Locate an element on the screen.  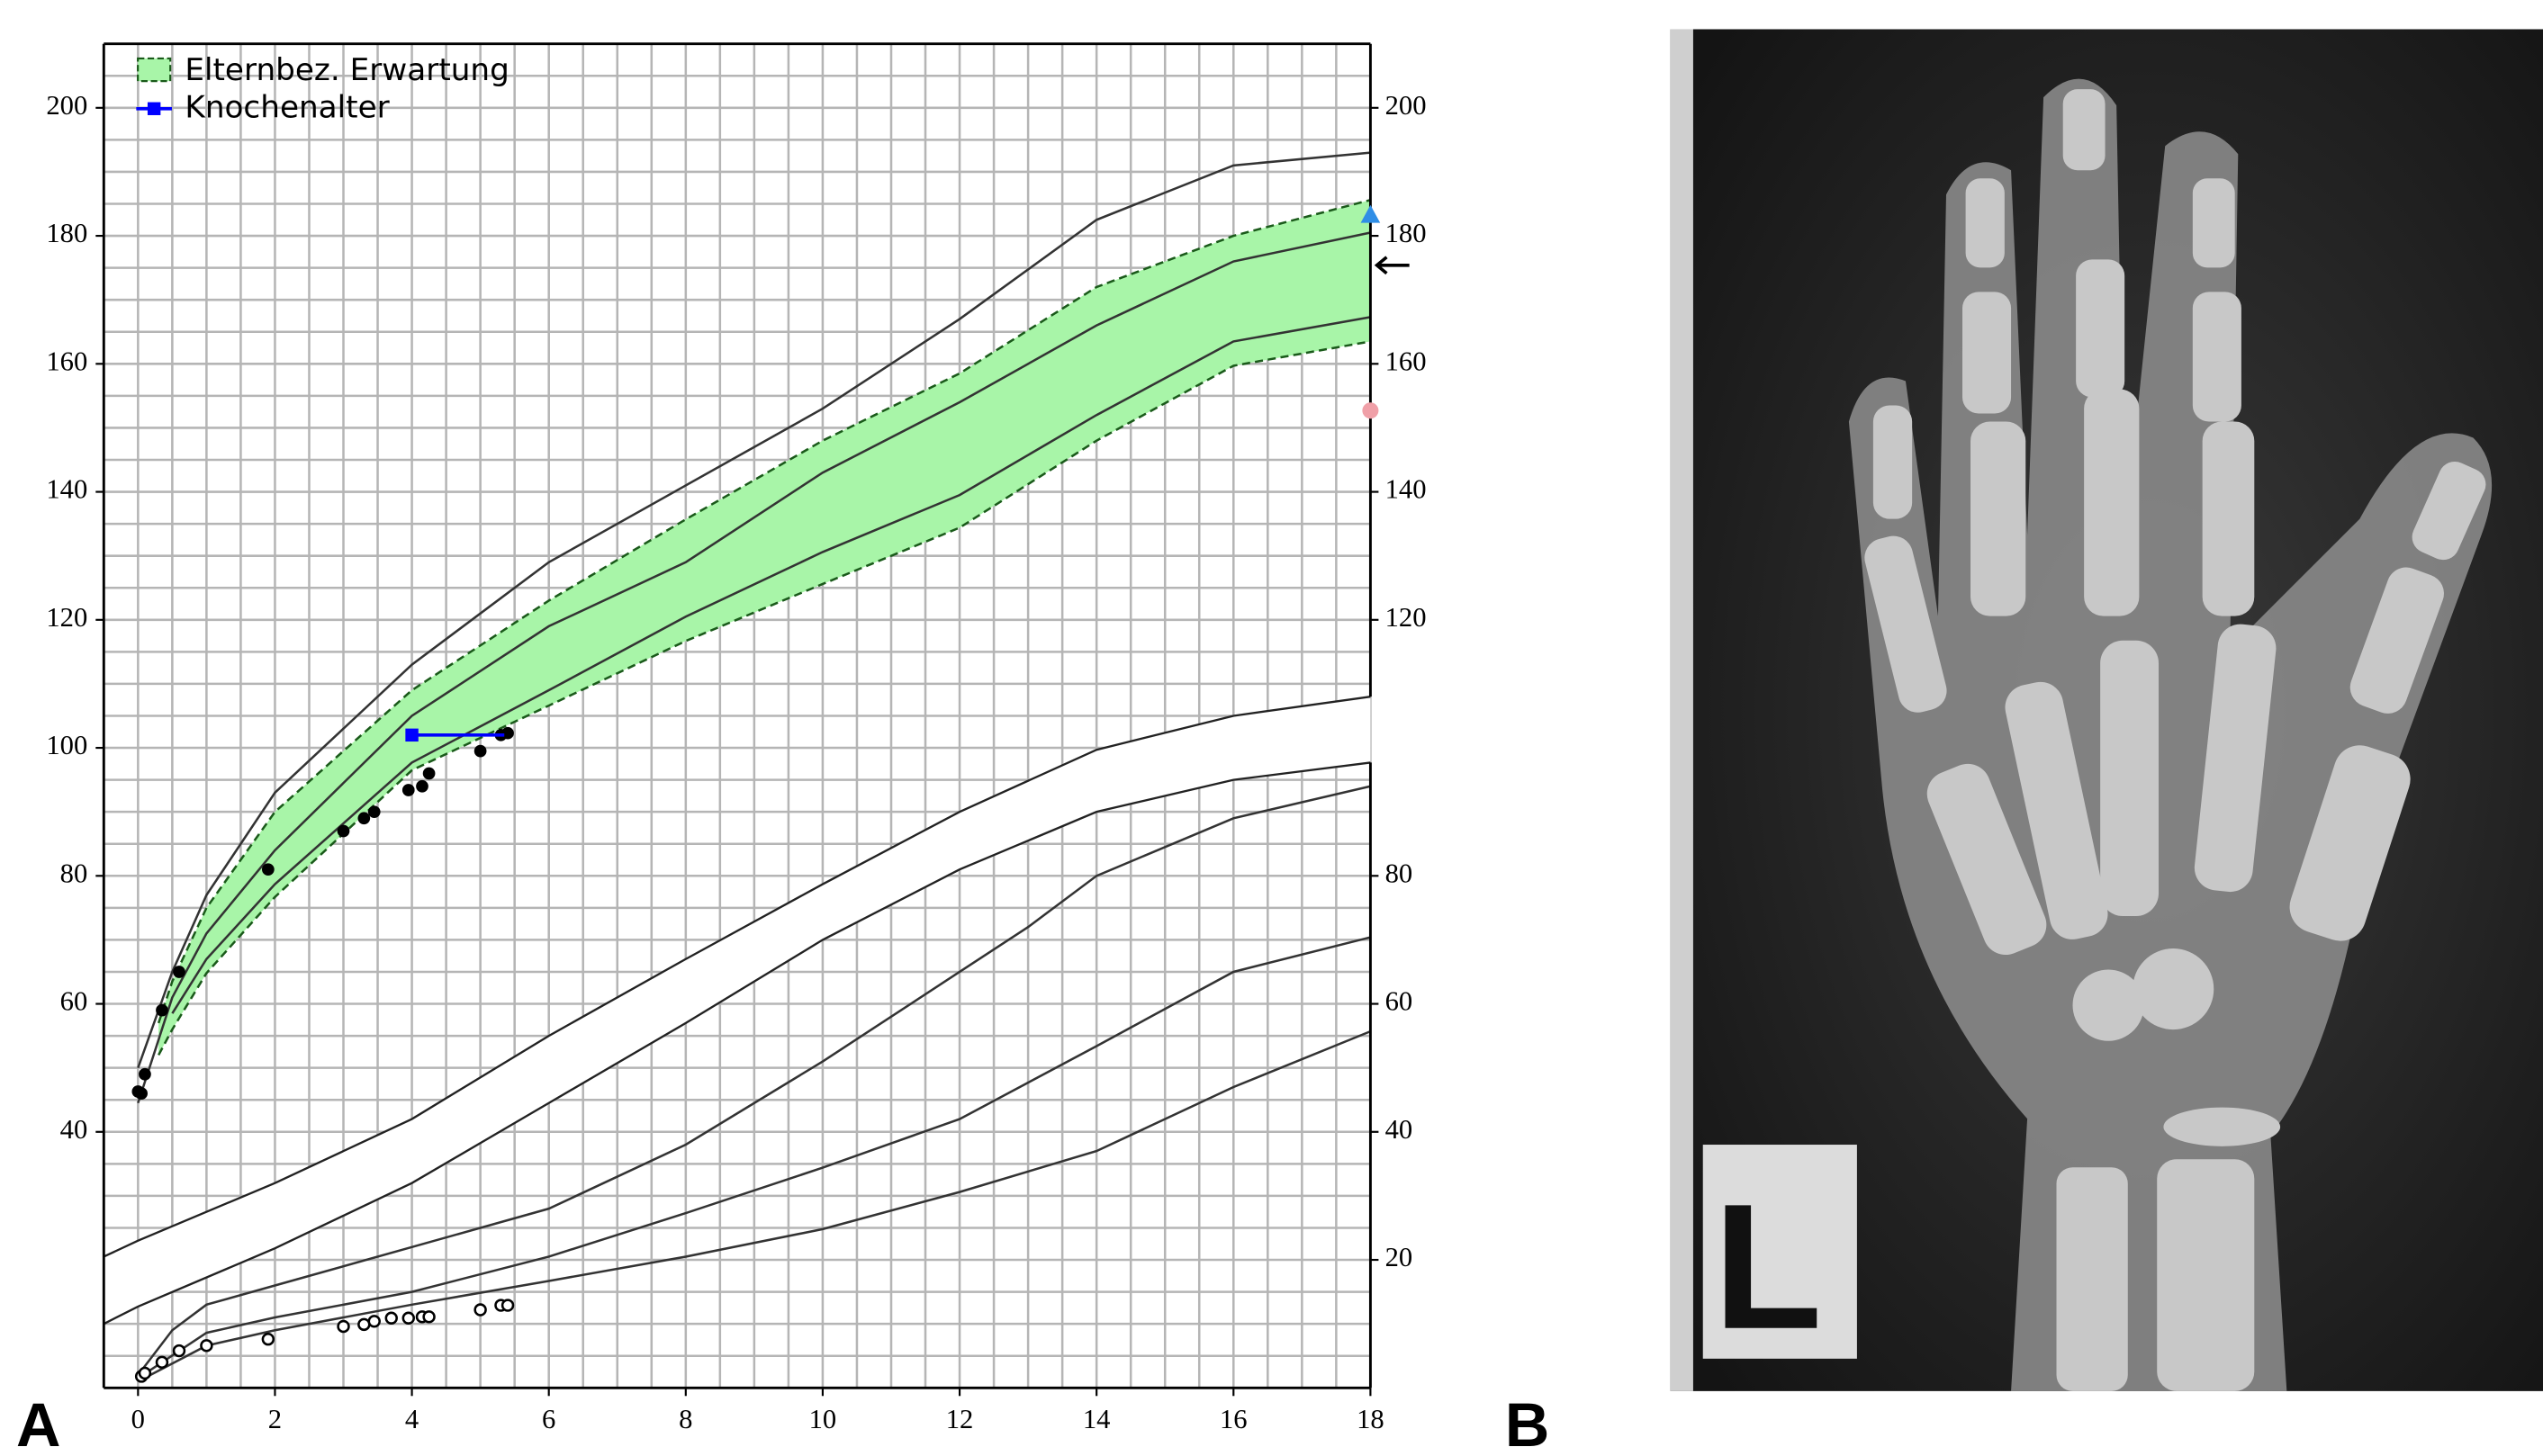
x-tick-label: 4 is located at coordinates (412, 1419).